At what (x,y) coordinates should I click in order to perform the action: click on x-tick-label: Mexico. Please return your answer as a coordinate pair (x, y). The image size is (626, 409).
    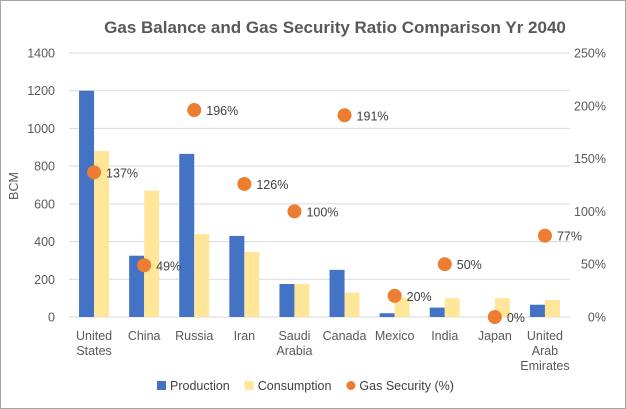
    Looking at the image, I should click on (395, 336).